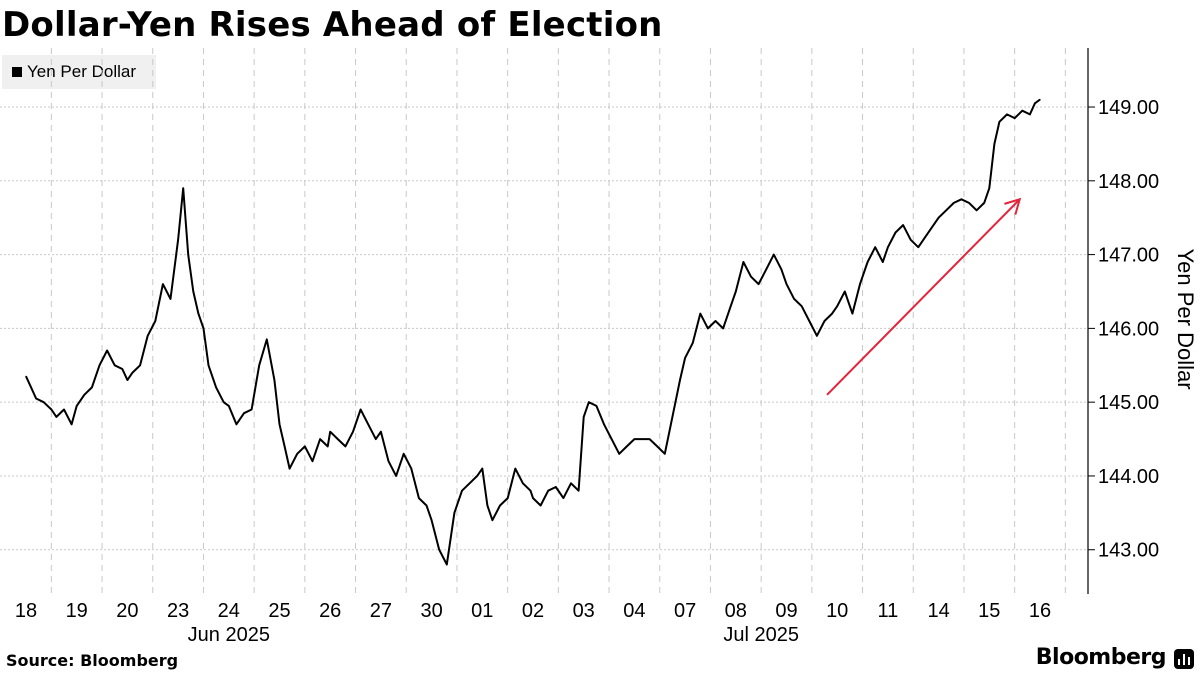 The image size is (1200, 675). What do you see at coordinates (1184, 659) in the screenshot?
I see `bloomberg-chart-icon` at bounding box center [1184, 659].